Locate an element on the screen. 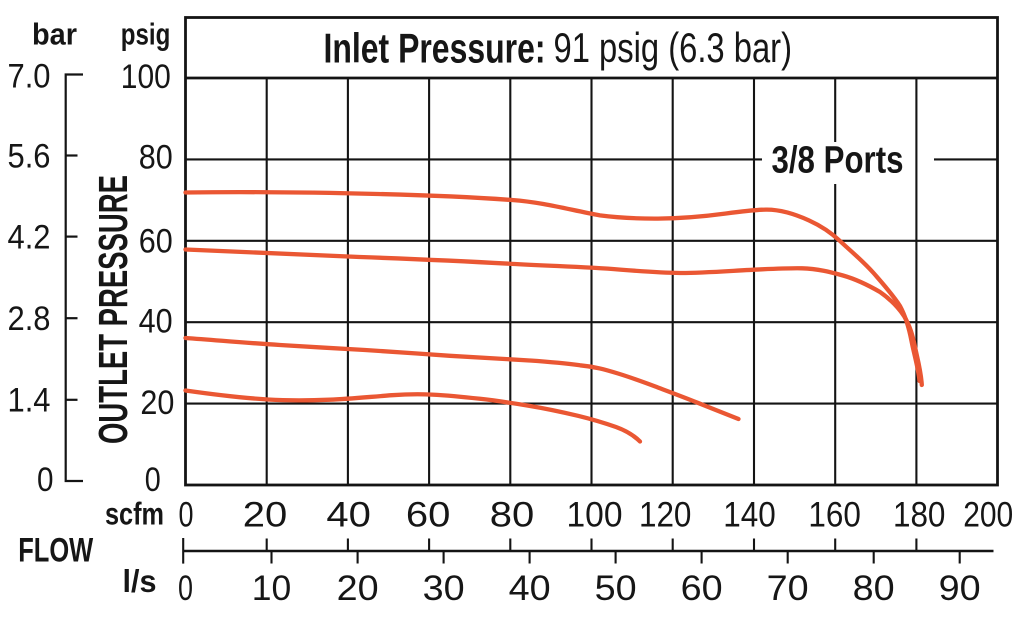 This screenshot has width=1024, height=618. svg-text: 10 is located at coordinates (272, 588).